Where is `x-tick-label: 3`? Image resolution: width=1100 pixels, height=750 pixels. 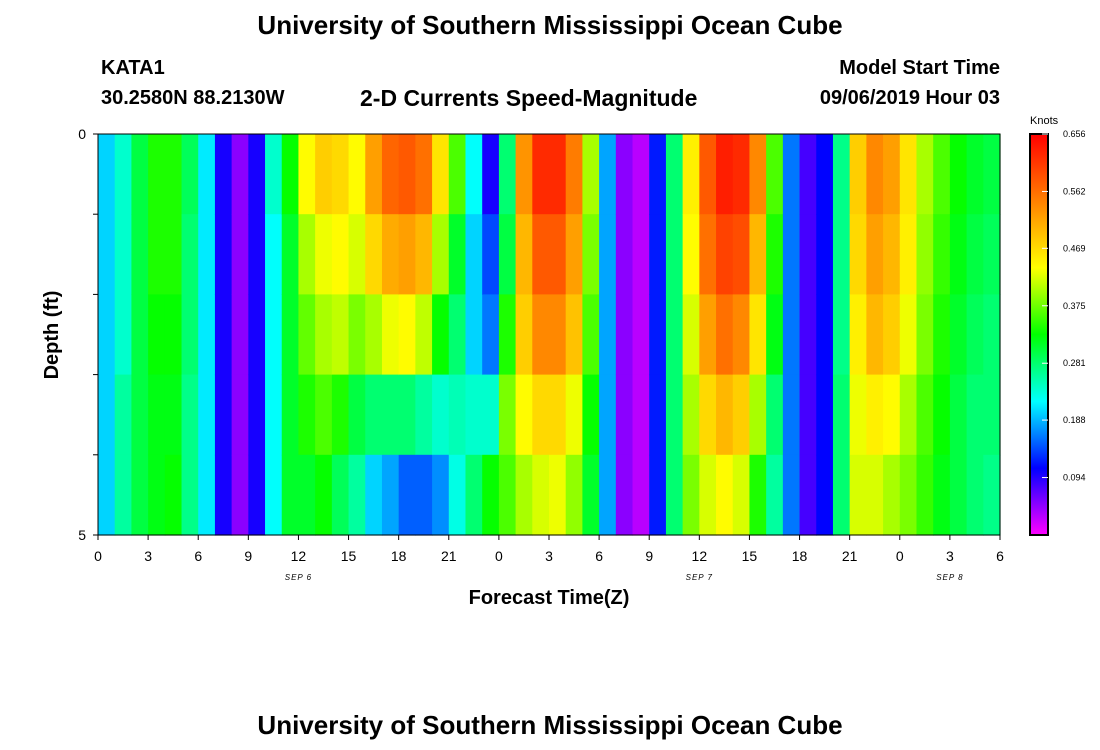 x-tick-label: 3 is located at coordinates (950, 556).